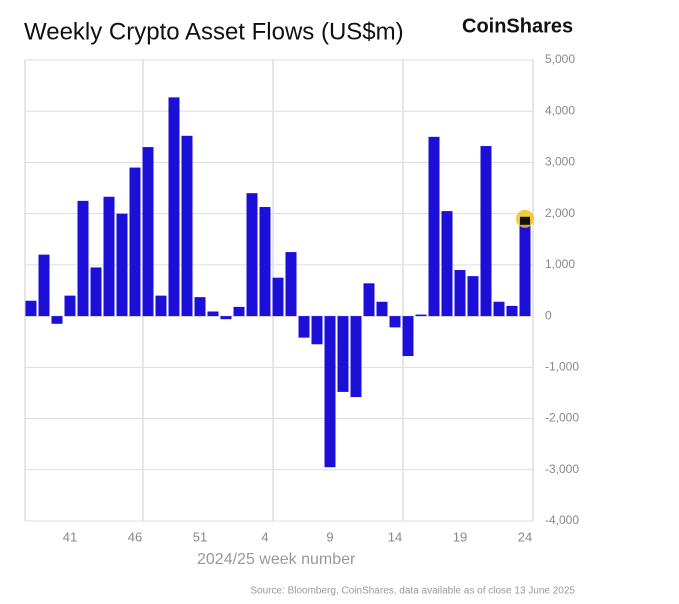 Image resolution: width=679 pixels, height=604 pixels. What do you see at coordinates (548, 315) in the screenshot?
I see `y-tick-label: 0` at bounding box center [548, 315].